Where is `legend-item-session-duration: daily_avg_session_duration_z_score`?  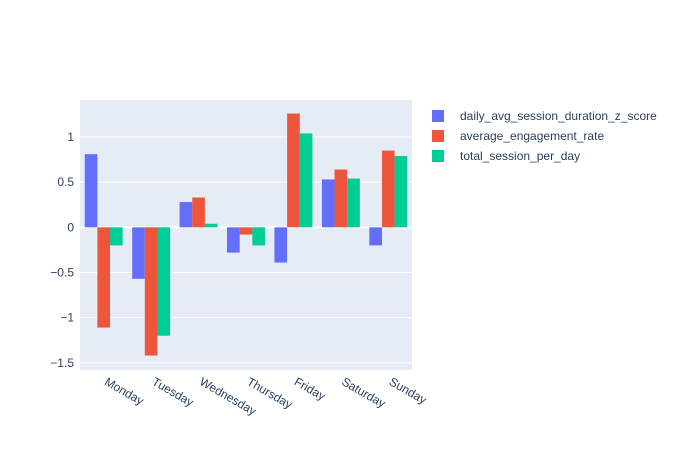
legend-item-session-duration: daily_avg_session_duration_z_score is located at coordinates (544, 116).